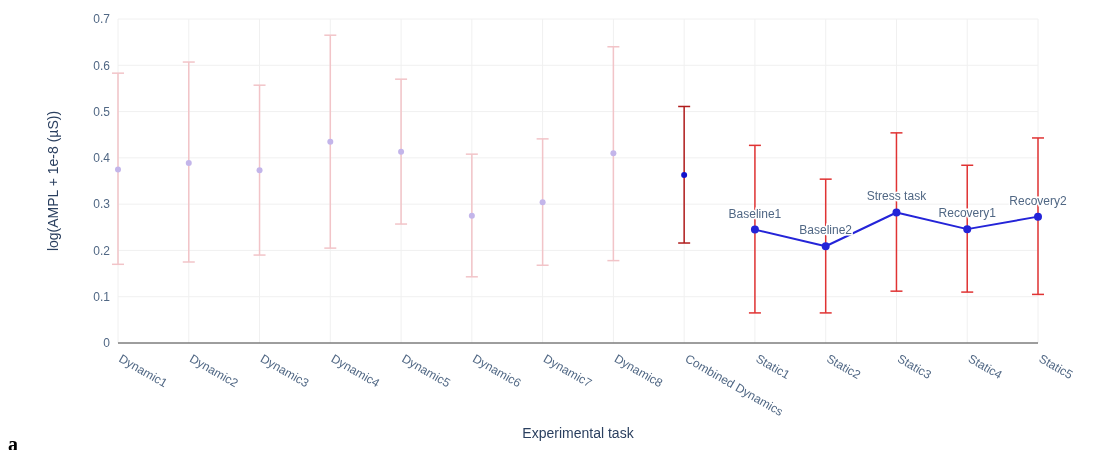  Describe the element at coordinates (102, 204) in the screenshot. I see `y-tick-label: 0.3` at that location.